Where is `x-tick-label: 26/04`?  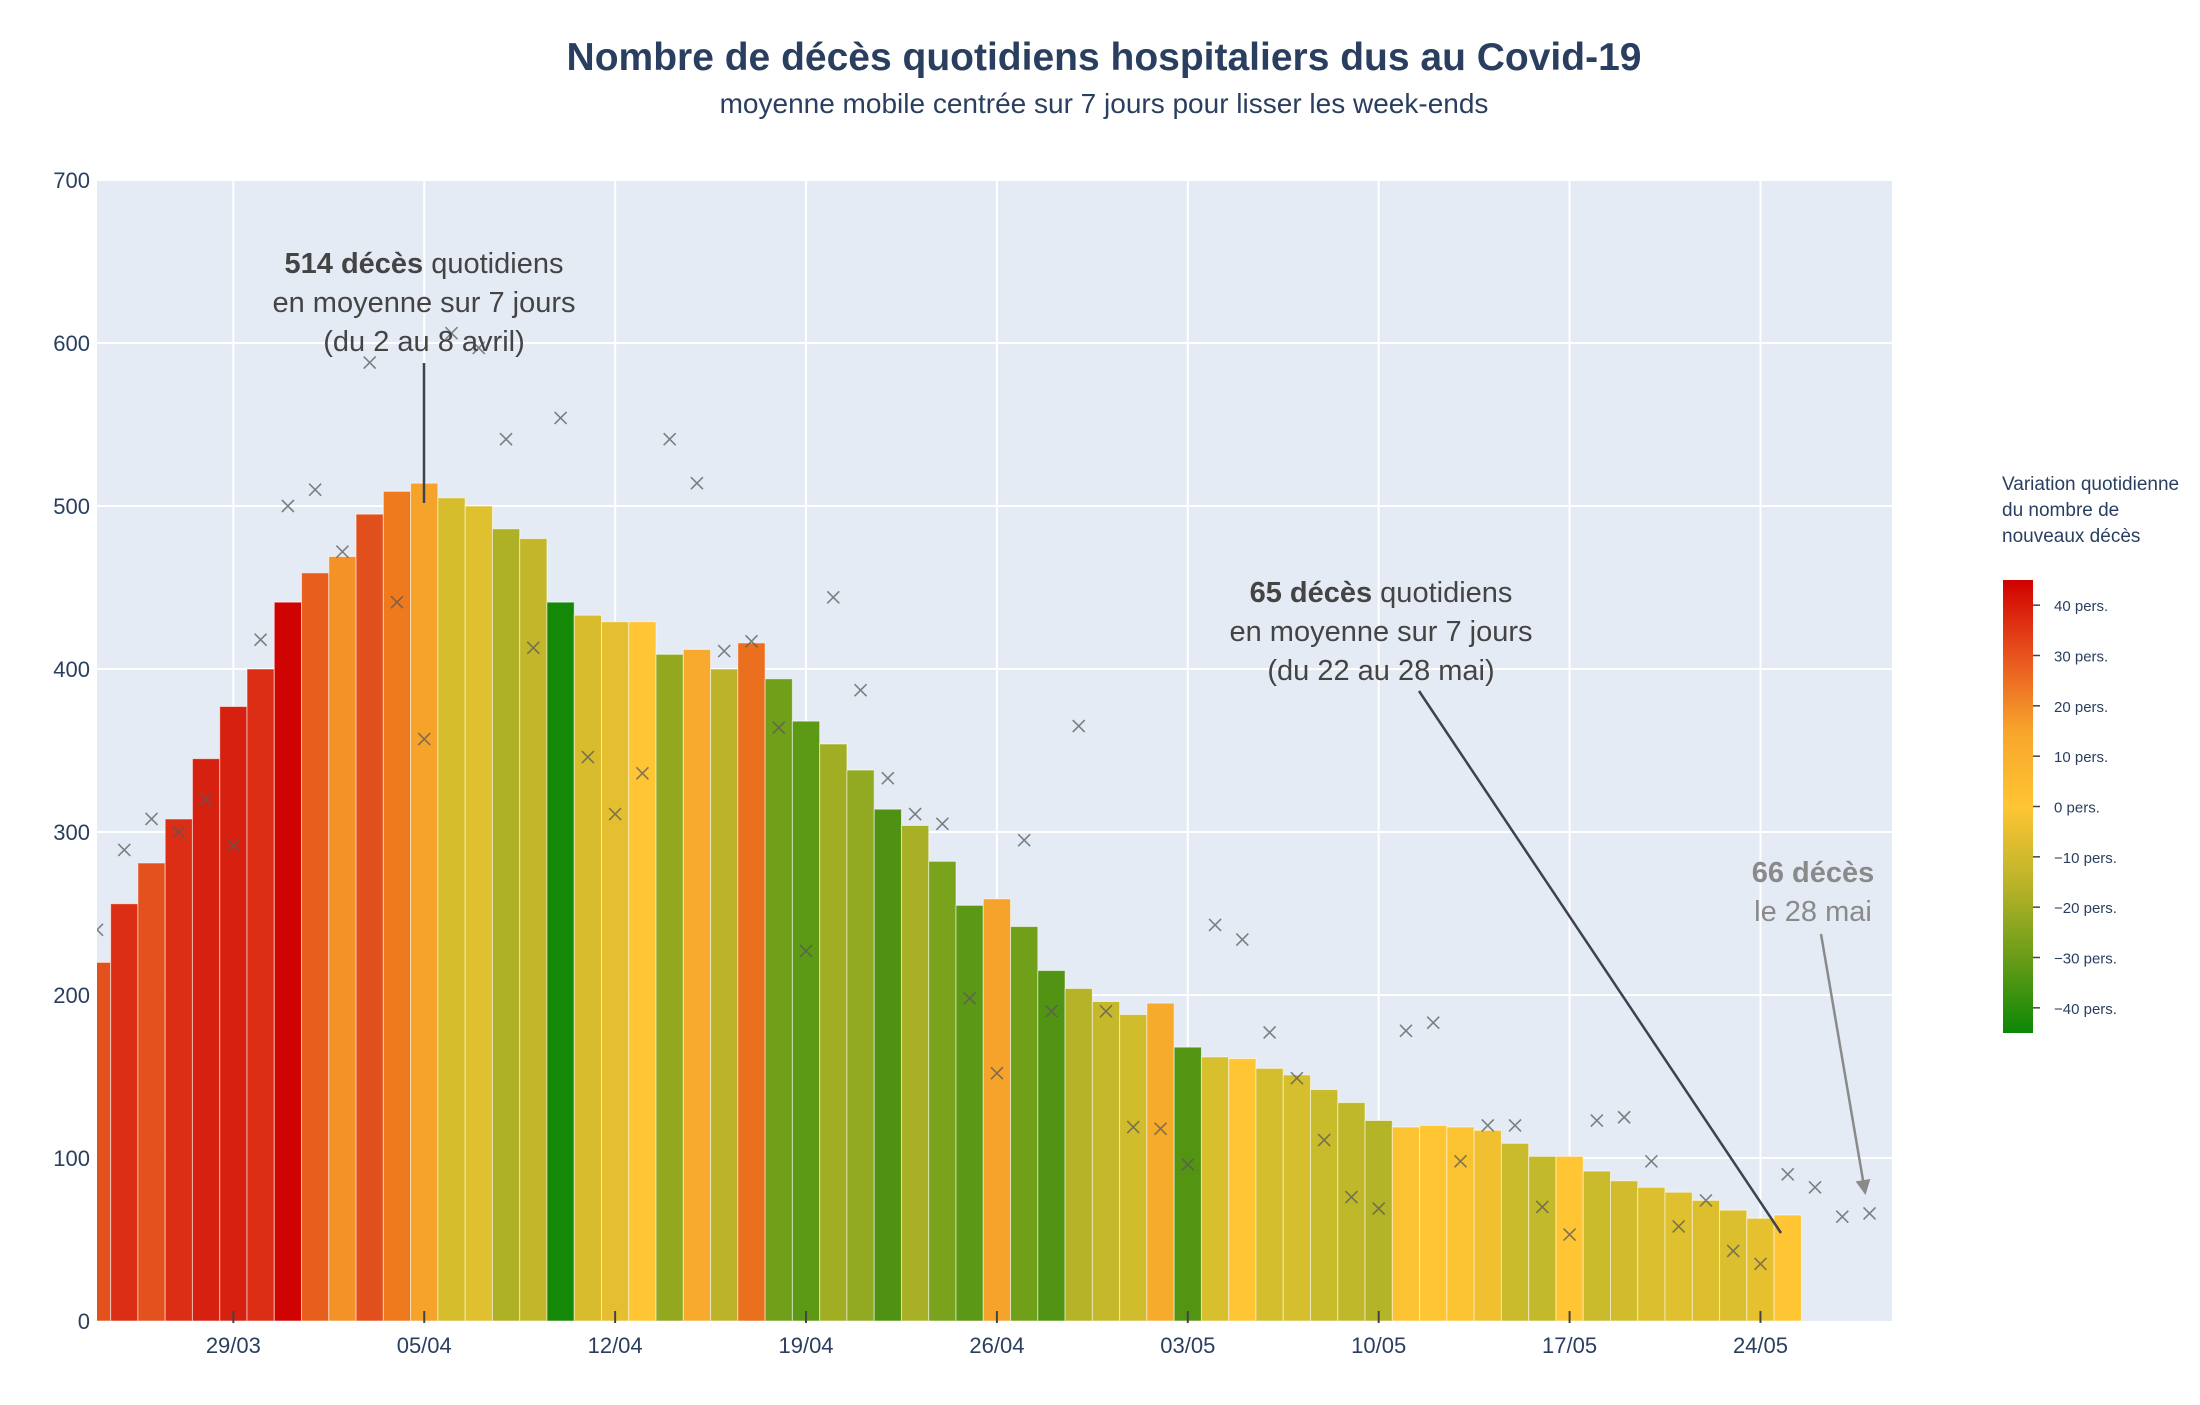
x-tick-label: 26/04 is located at coordinates (996, 1345).